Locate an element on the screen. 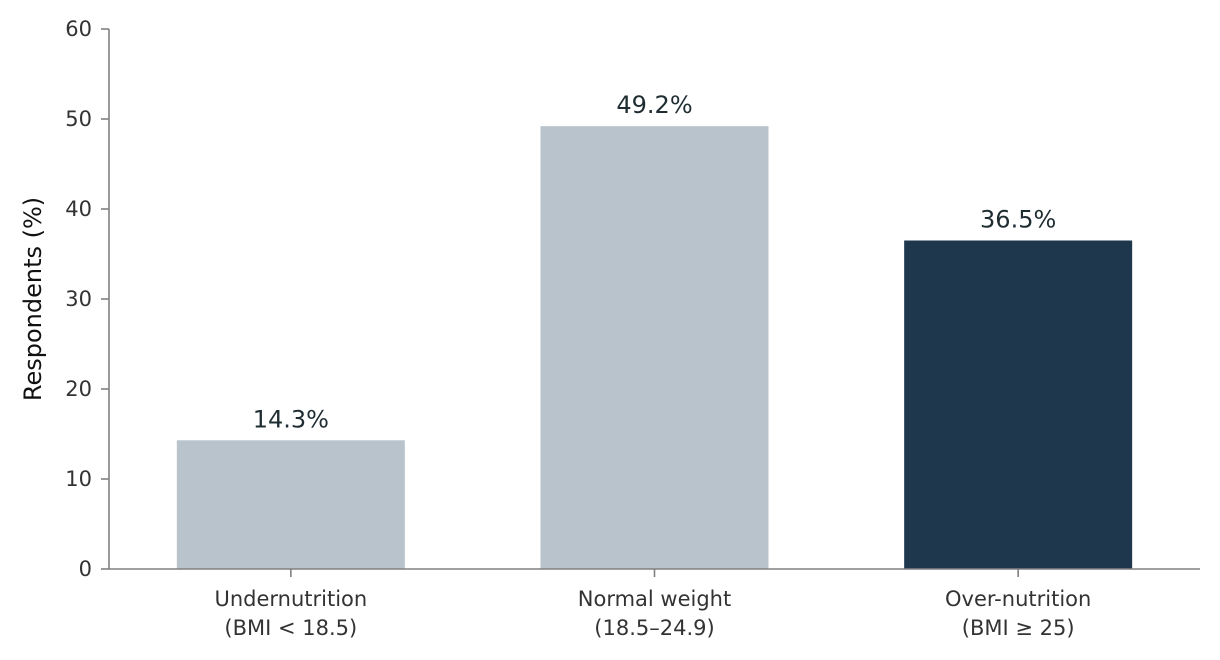  data-label: 49.2% is located at coordinates (654, 105).